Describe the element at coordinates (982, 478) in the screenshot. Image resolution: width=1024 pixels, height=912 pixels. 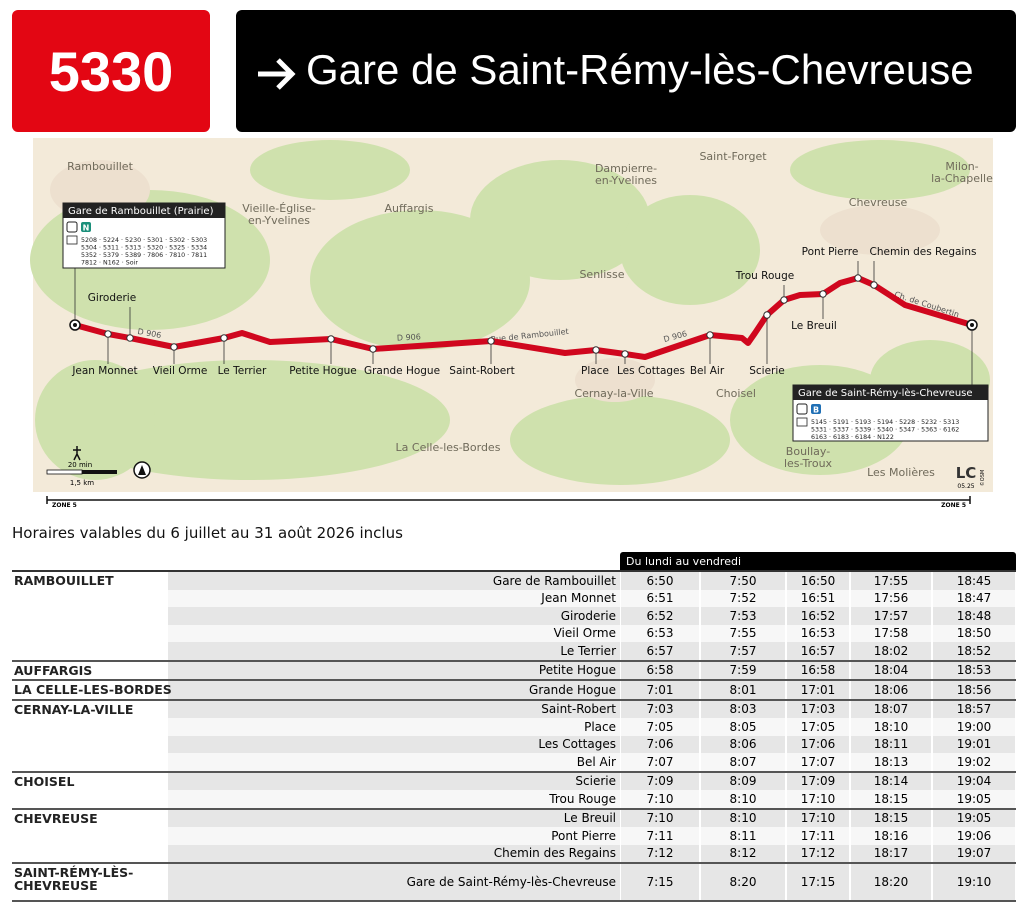
I see `osm-credit: ©OSM` at that location.